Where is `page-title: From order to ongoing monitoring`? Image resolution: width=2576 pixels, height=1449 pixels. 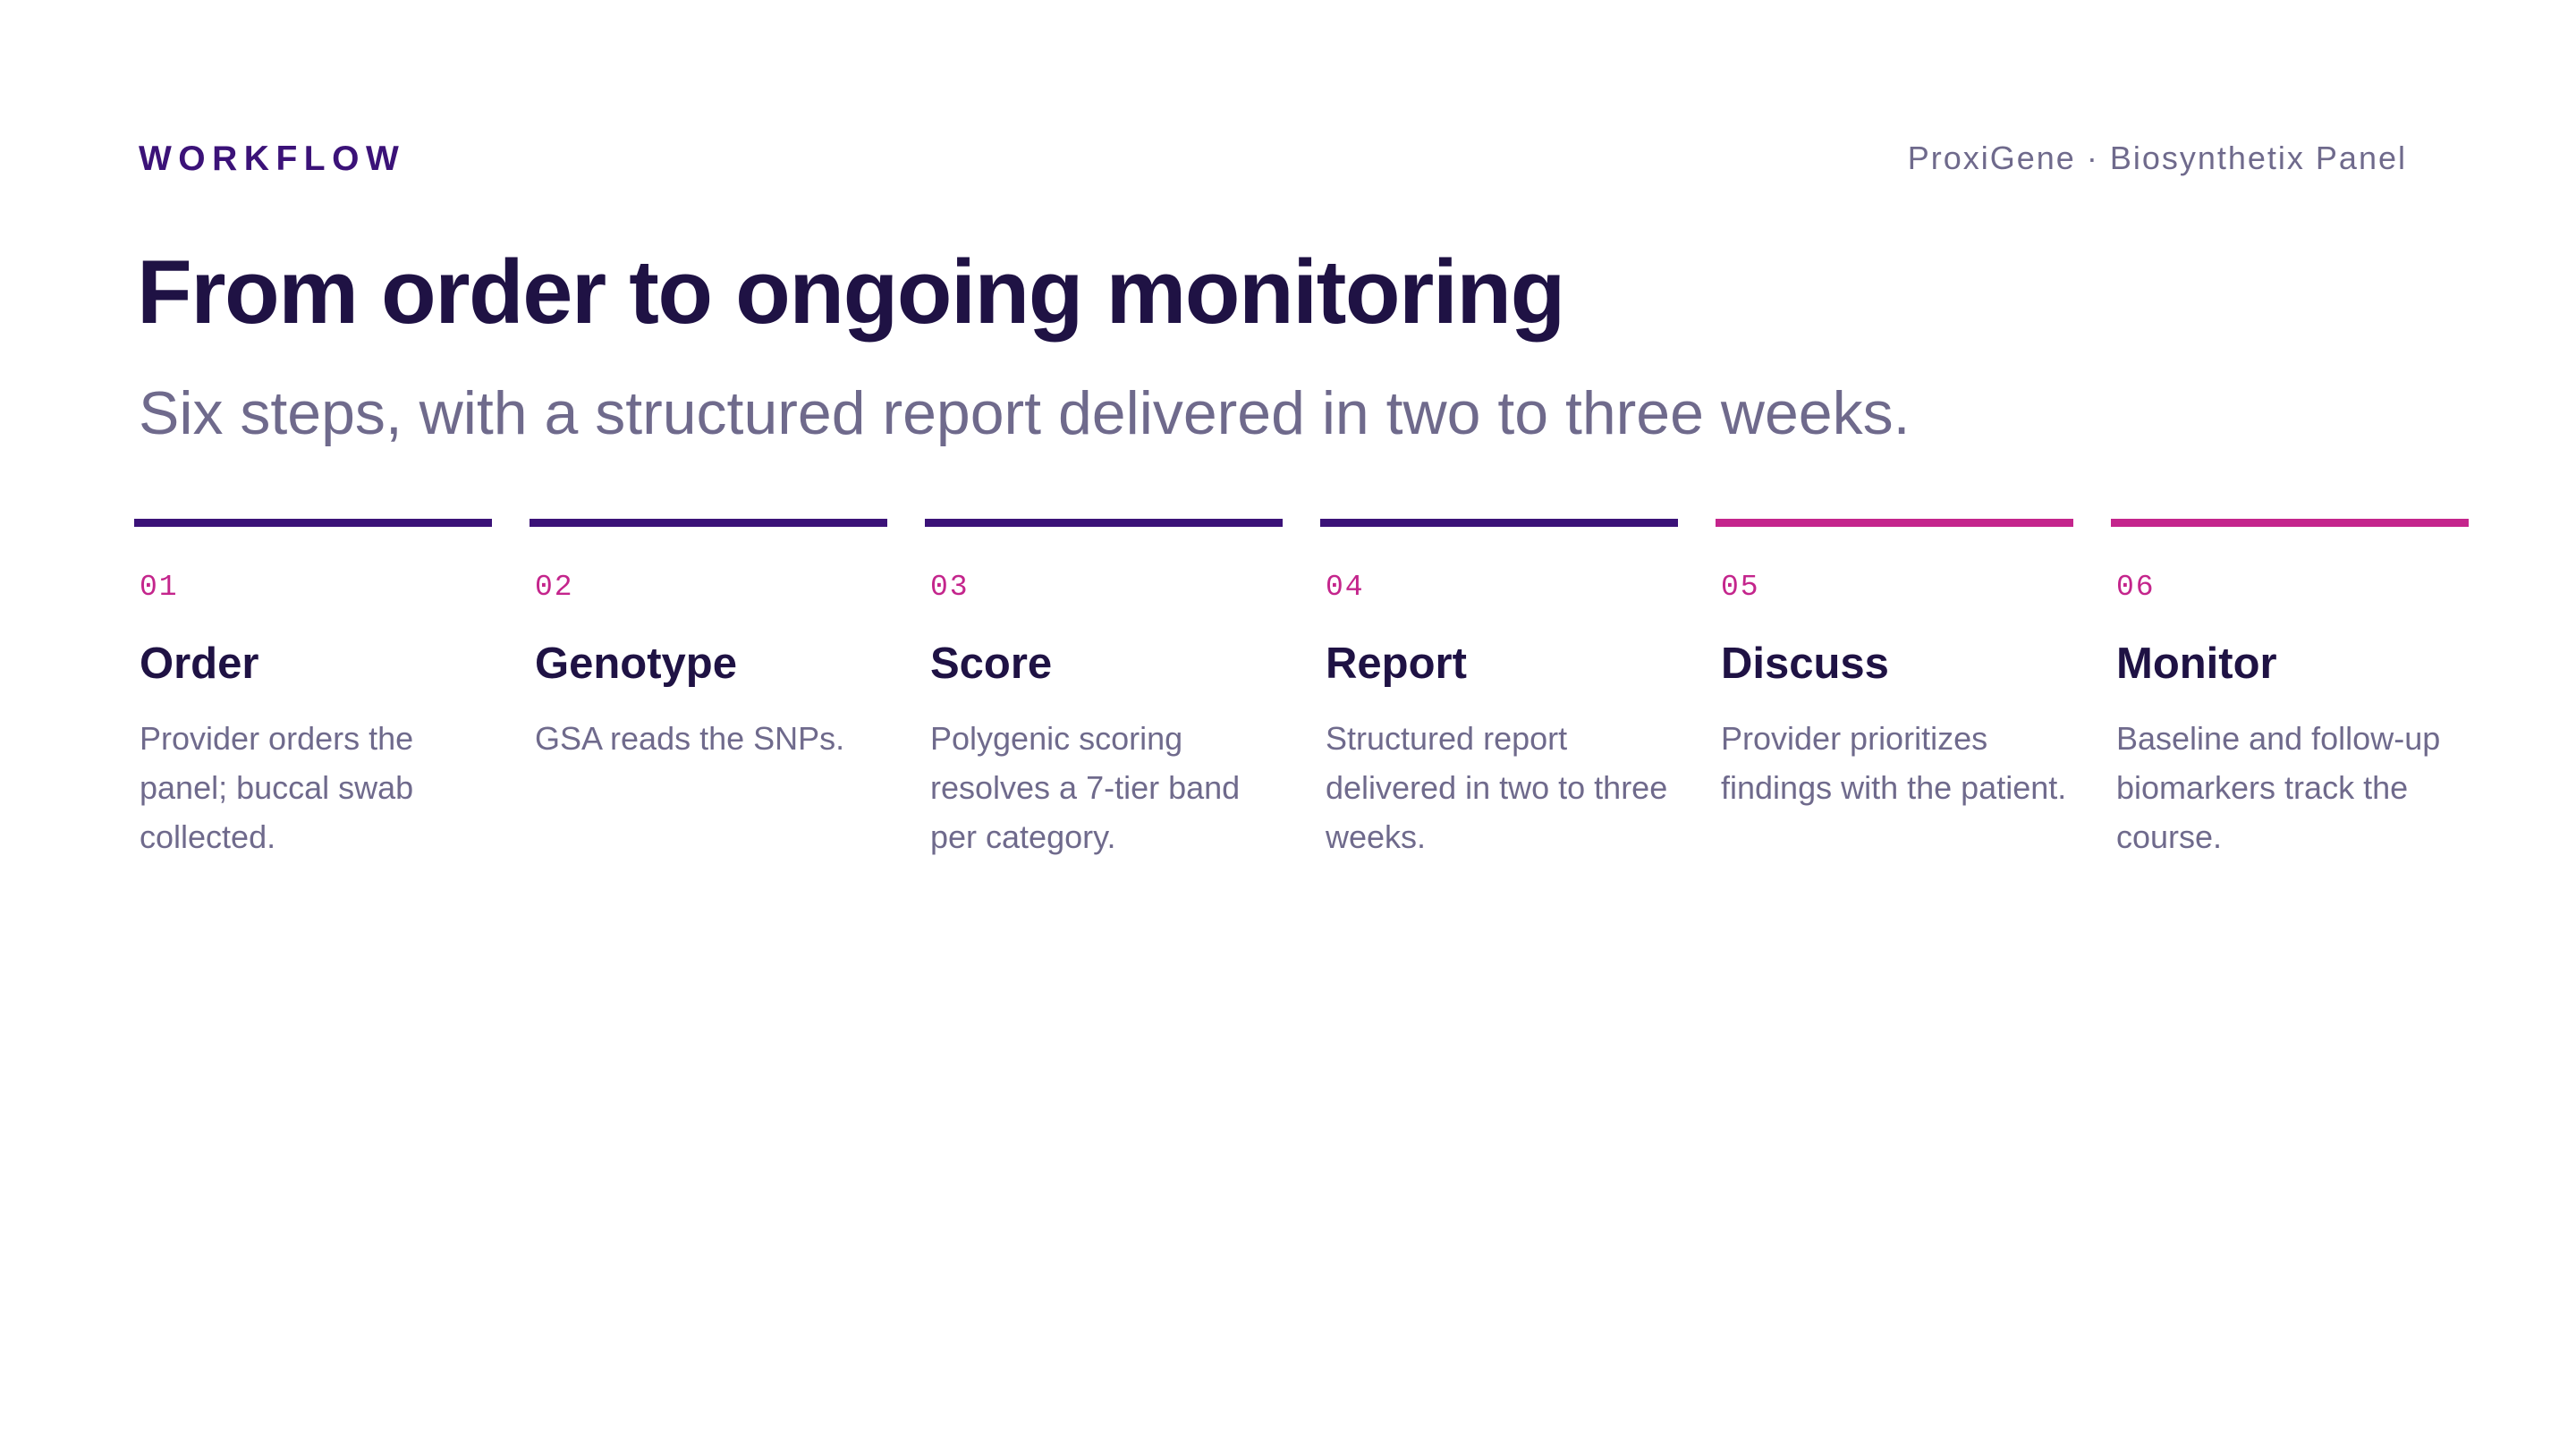
page-title: From order to ongoing monitoring is located at coordinates (851, 292).